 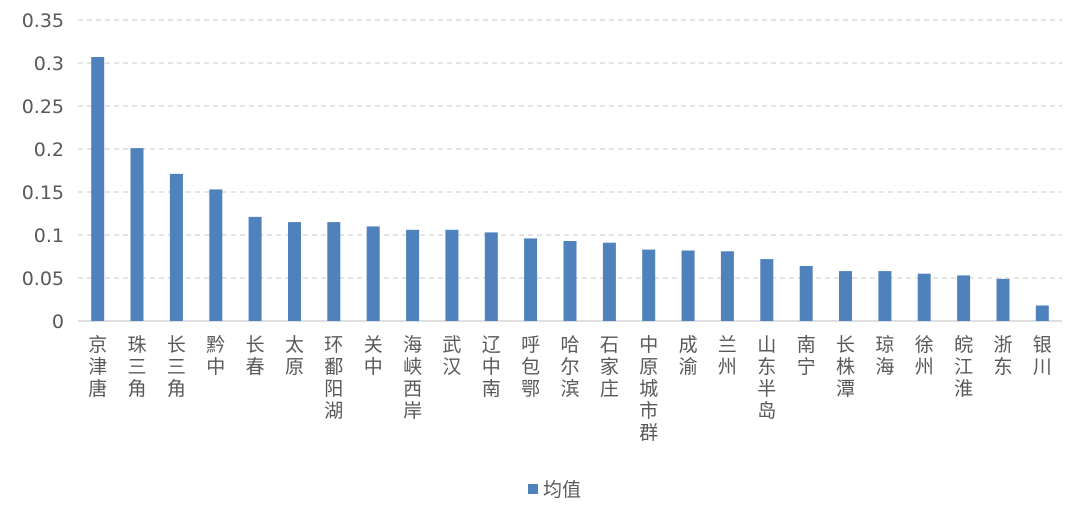 I want to click on x-tick-label: 石家庄, so click(x=609, y=367).